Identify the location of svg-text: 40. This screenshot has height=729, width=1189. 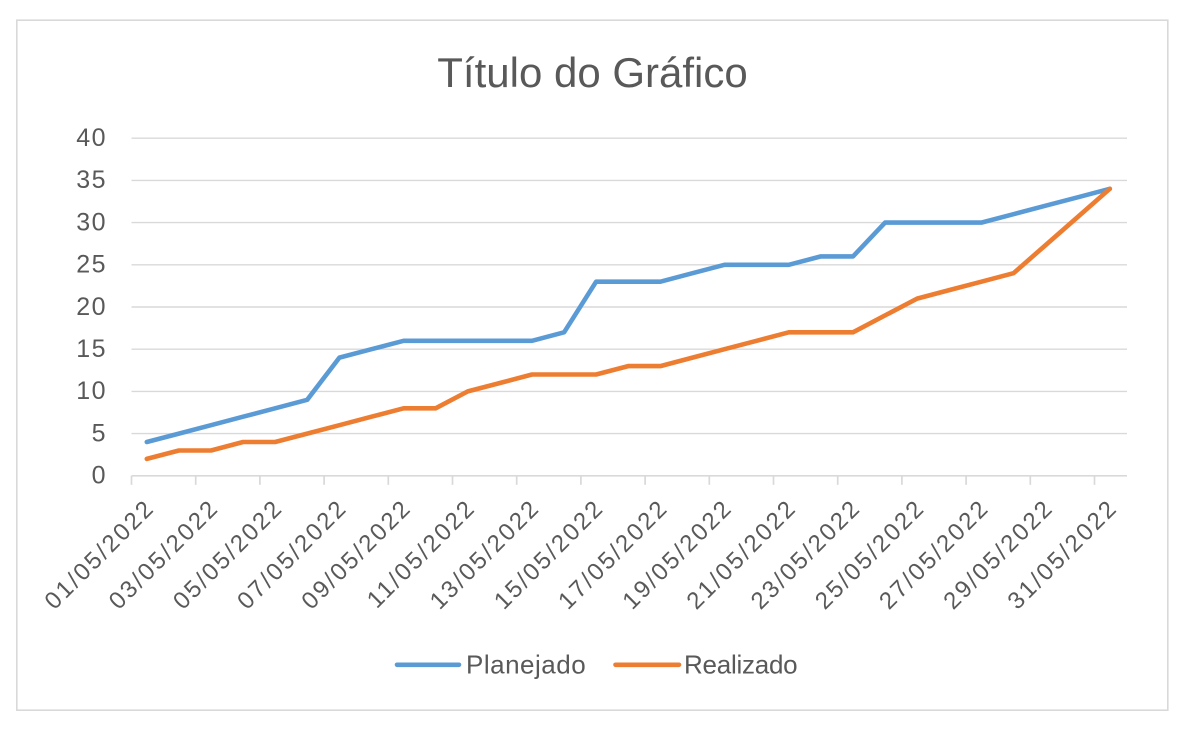
(91, 138).